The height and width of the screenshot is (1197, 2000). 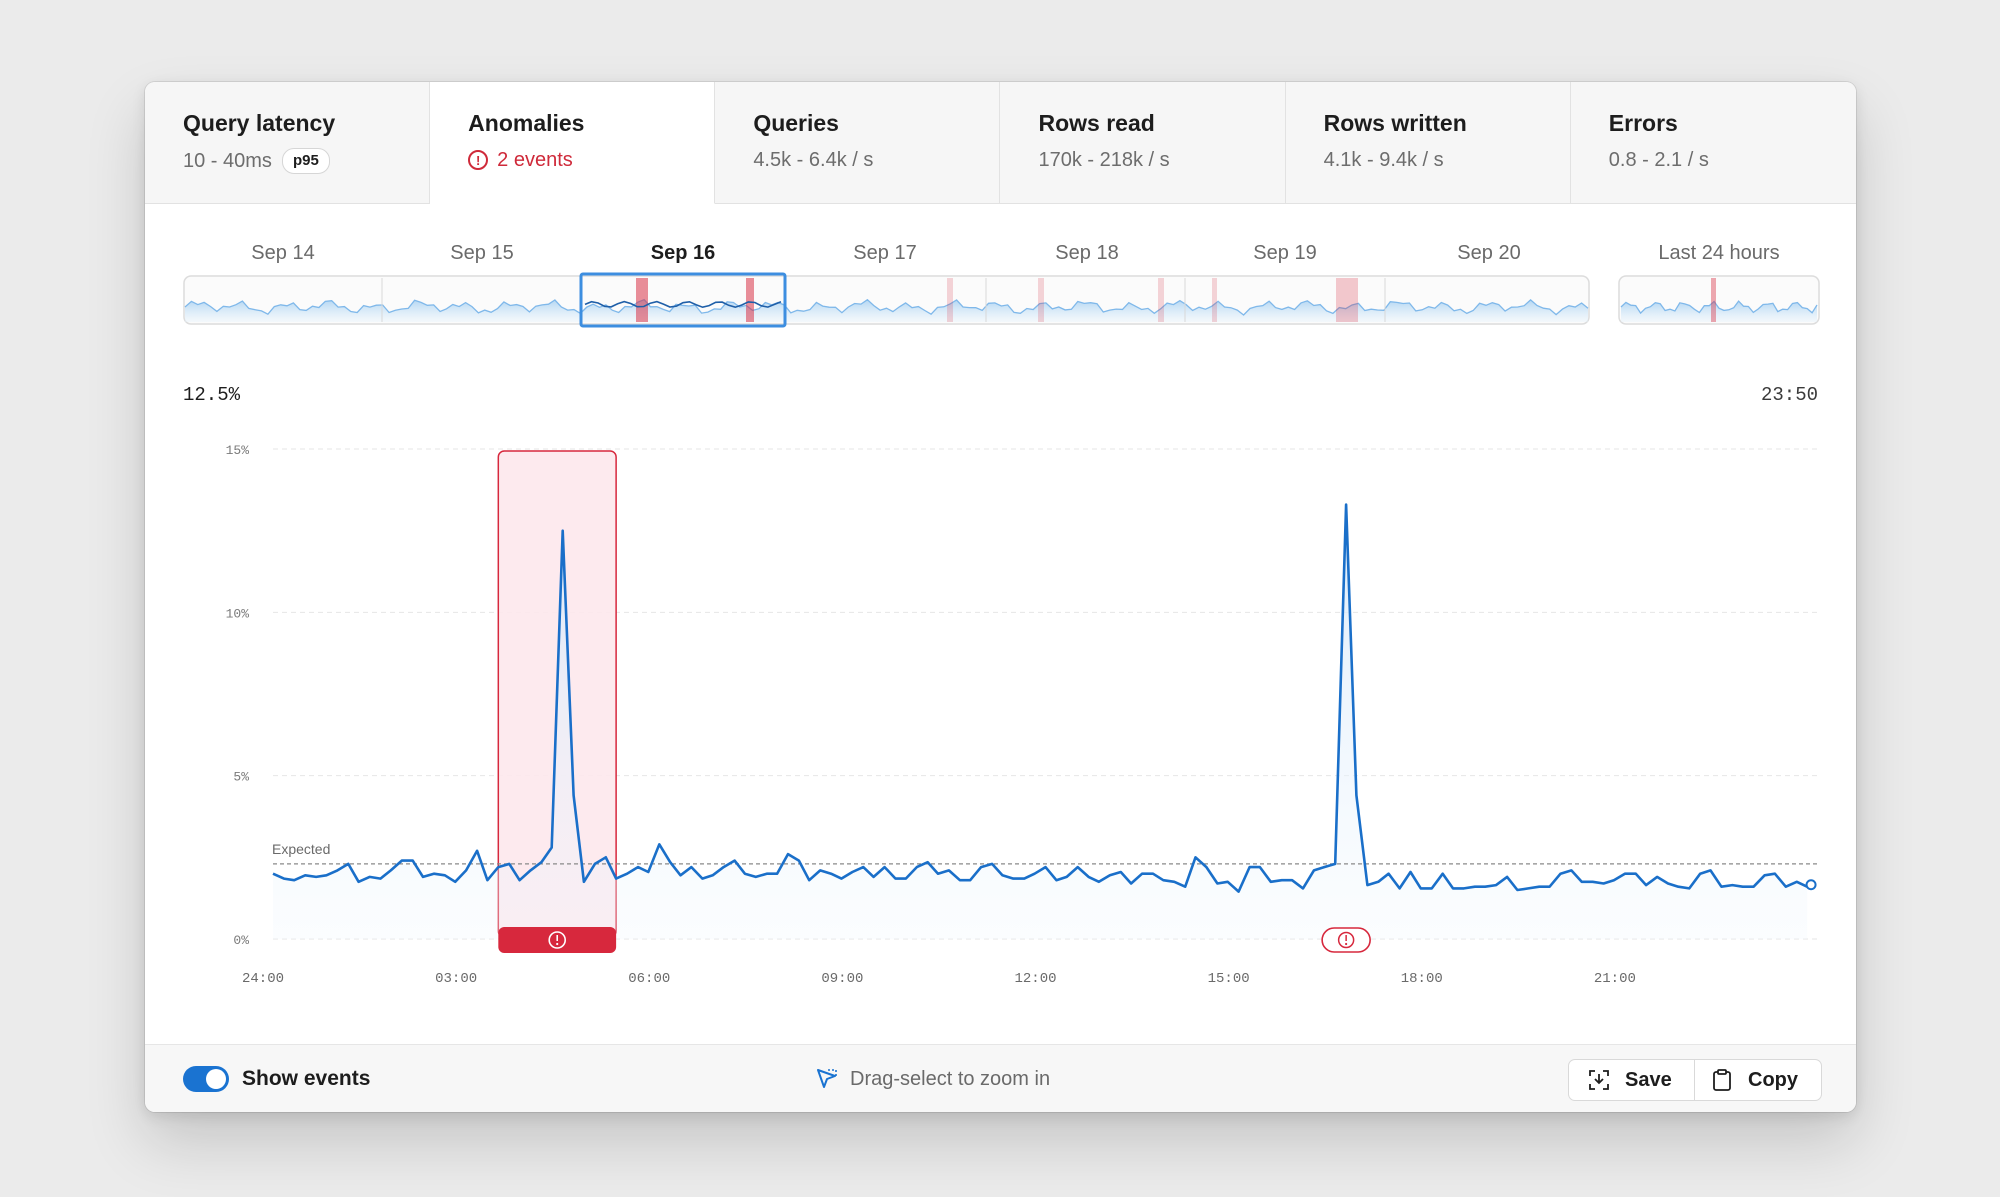 What do you see at coordinates (1104, 160) in the screenshot?
I see `tab-subtitle: 170k - 218k / s` at bounding box center [1104, 160].